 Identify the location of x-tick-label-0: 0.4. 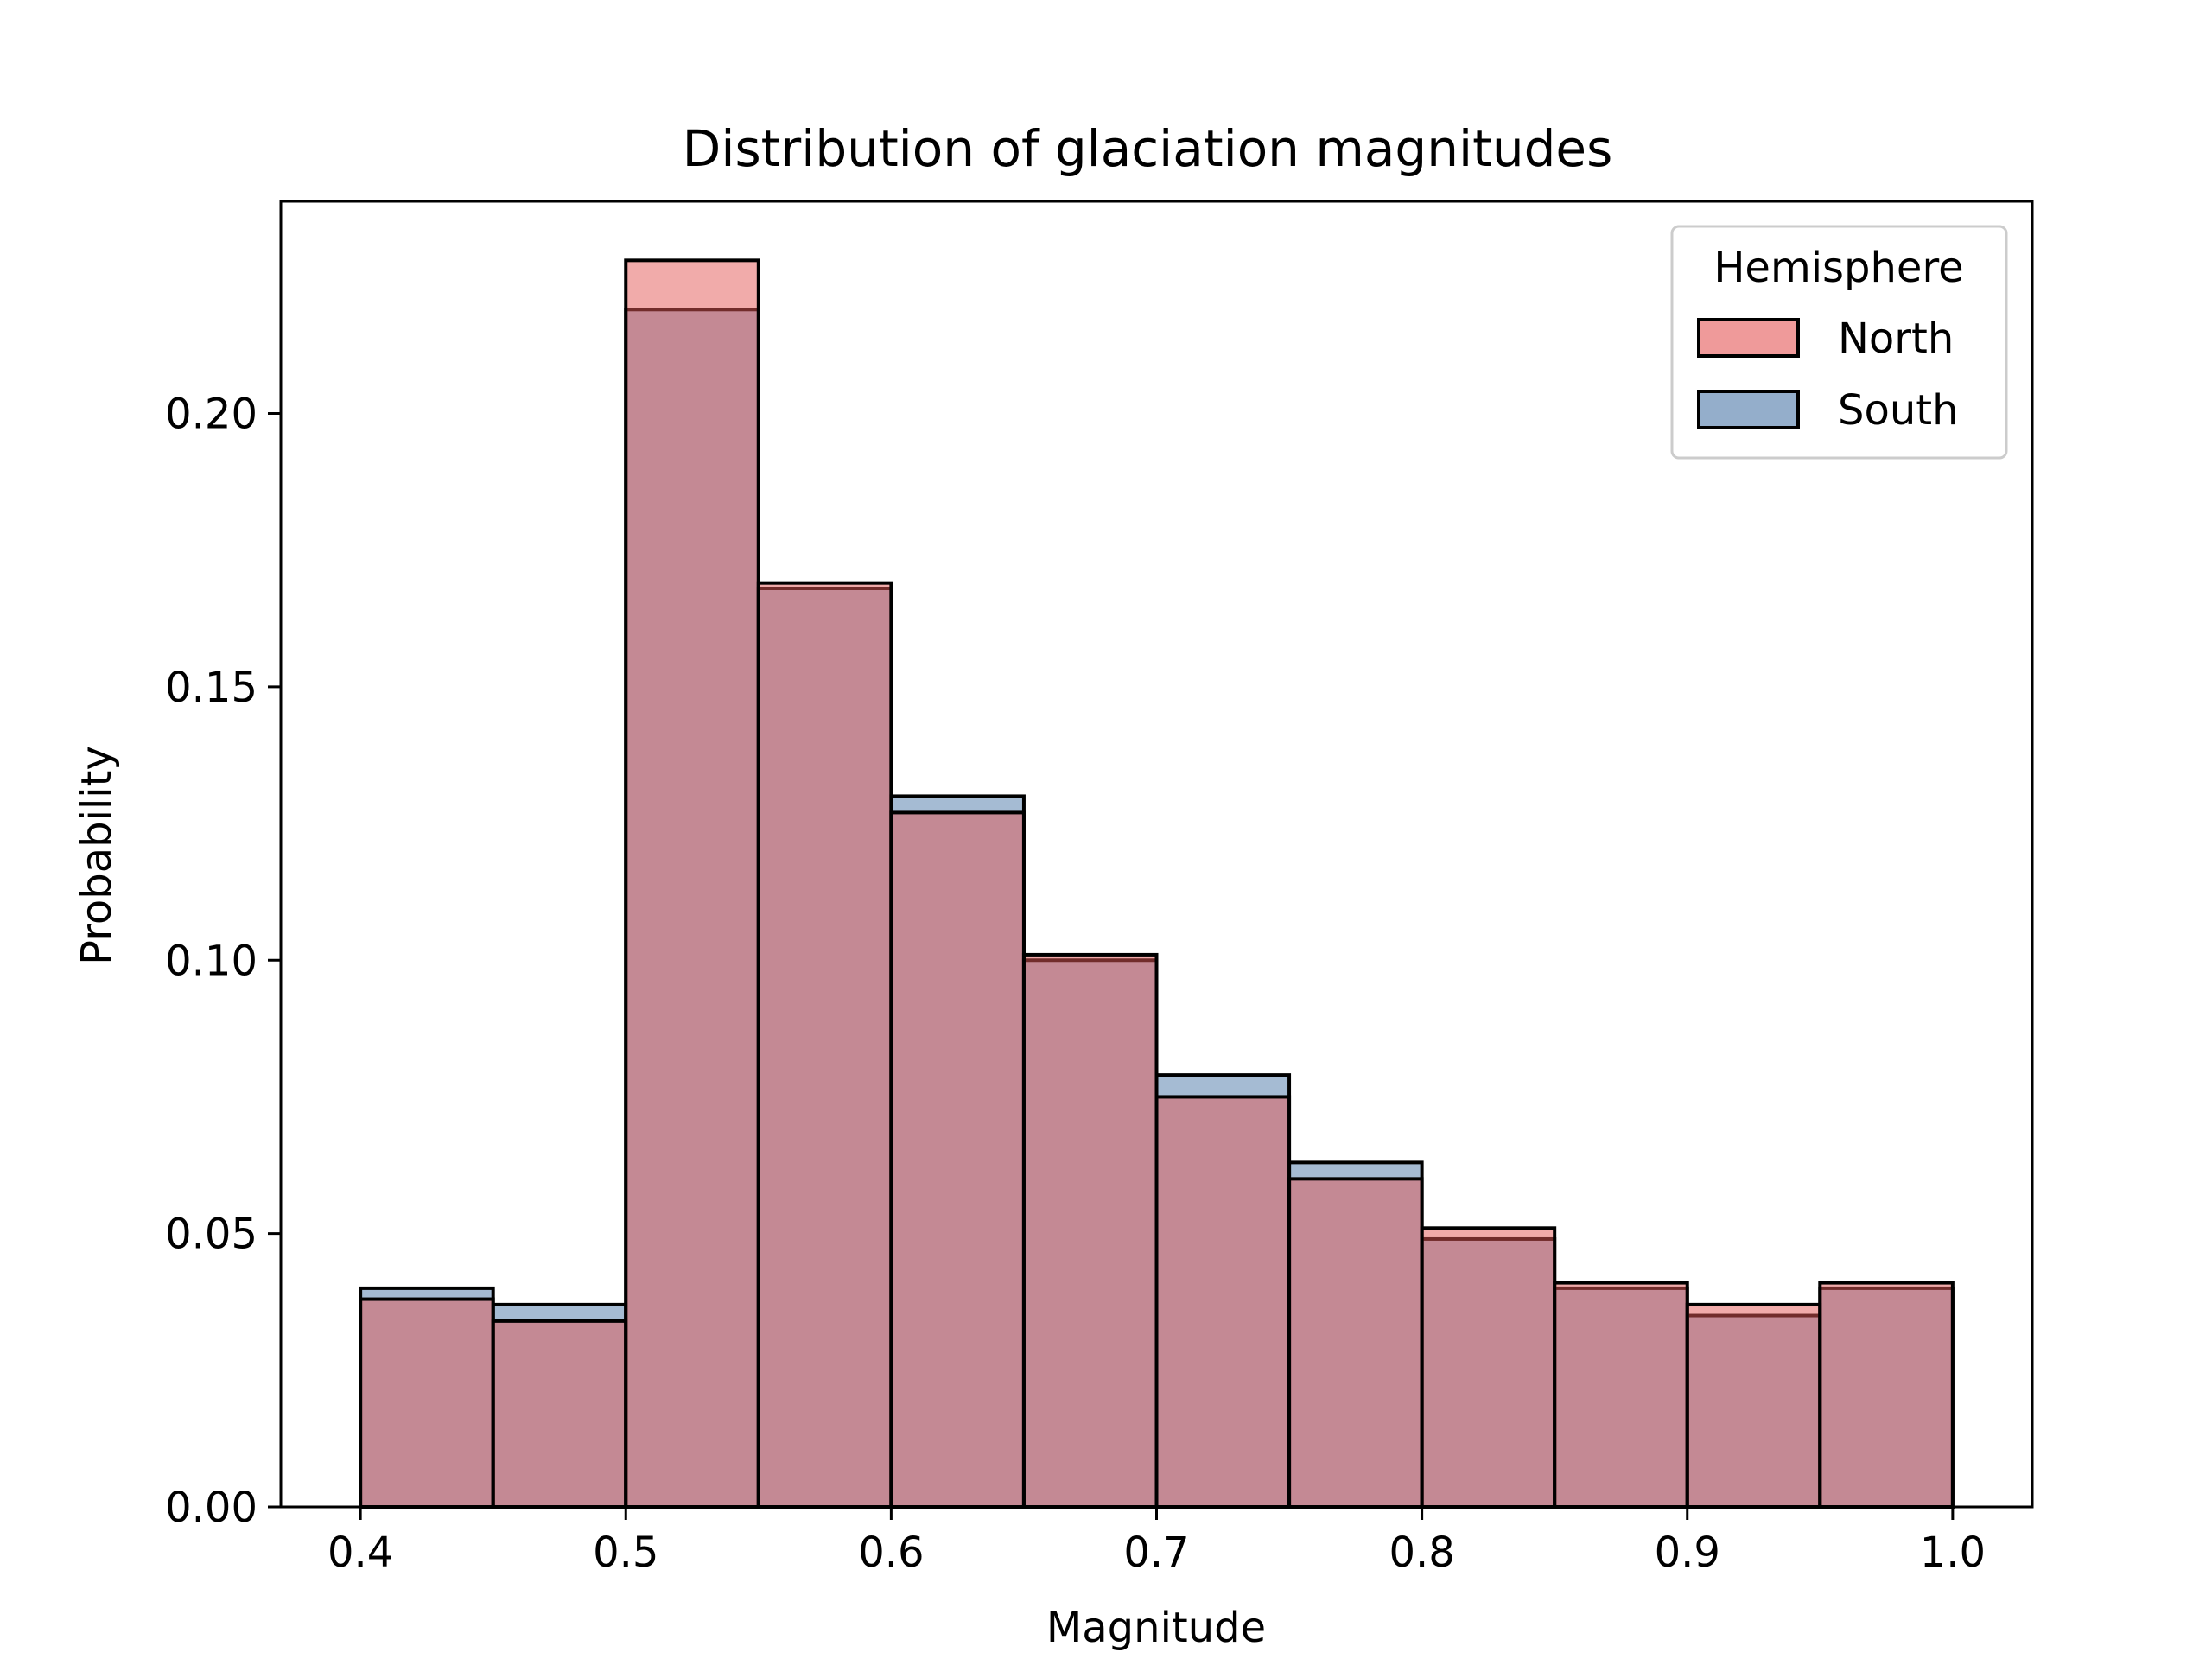
(360, 1553).